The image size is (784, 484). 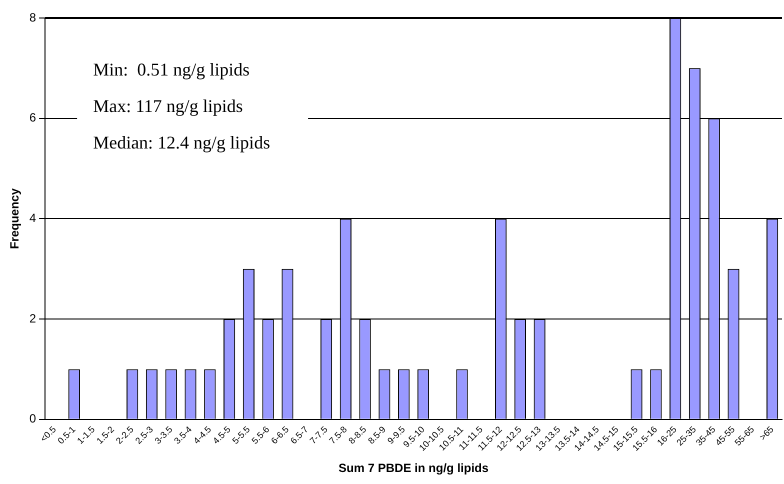 I want to click on annotation: Median: 12.4 ng/g lipids, so click(x=181, y=142).